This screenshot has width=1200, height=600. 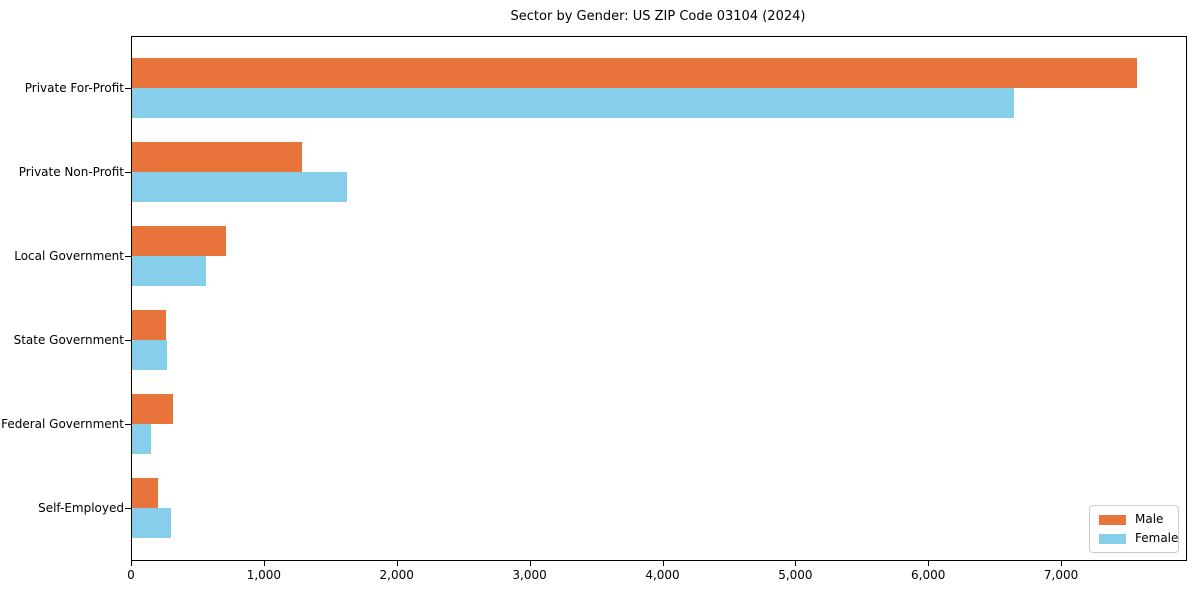 What do you see at coordinates (634, 73) in the screenshot?
I see `bar-male-private-for-profit` at bounding box center [634, 73].